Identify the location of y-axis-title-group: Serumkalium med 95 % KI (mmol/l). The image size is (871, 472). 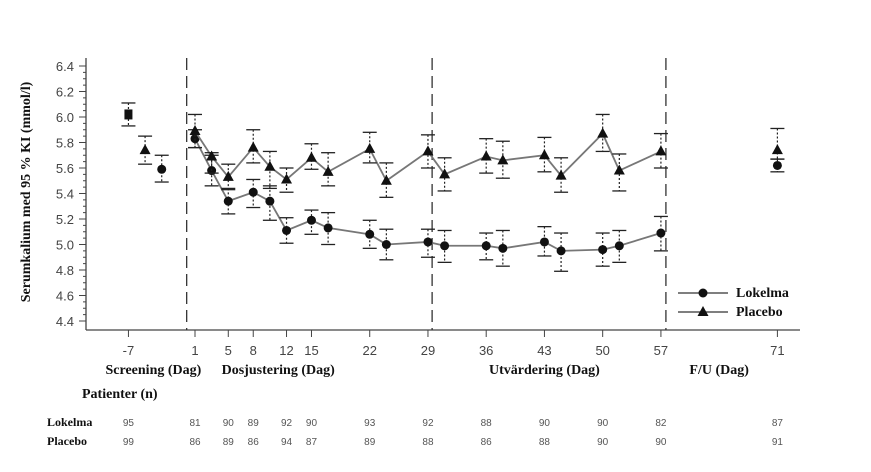
(26, 191).